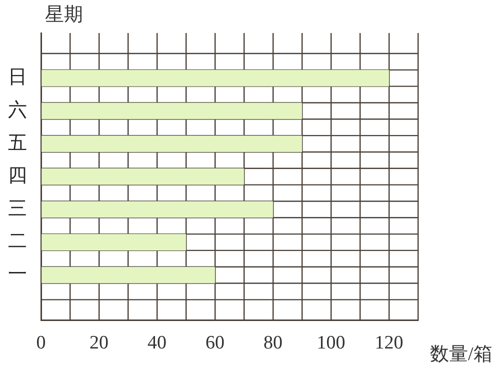 The image size is (502, 369). What do you see at coordinates (461, 354) in the screenshot?
I see `x-axis-title: 数量/箱` at bounding box center [461, 354].